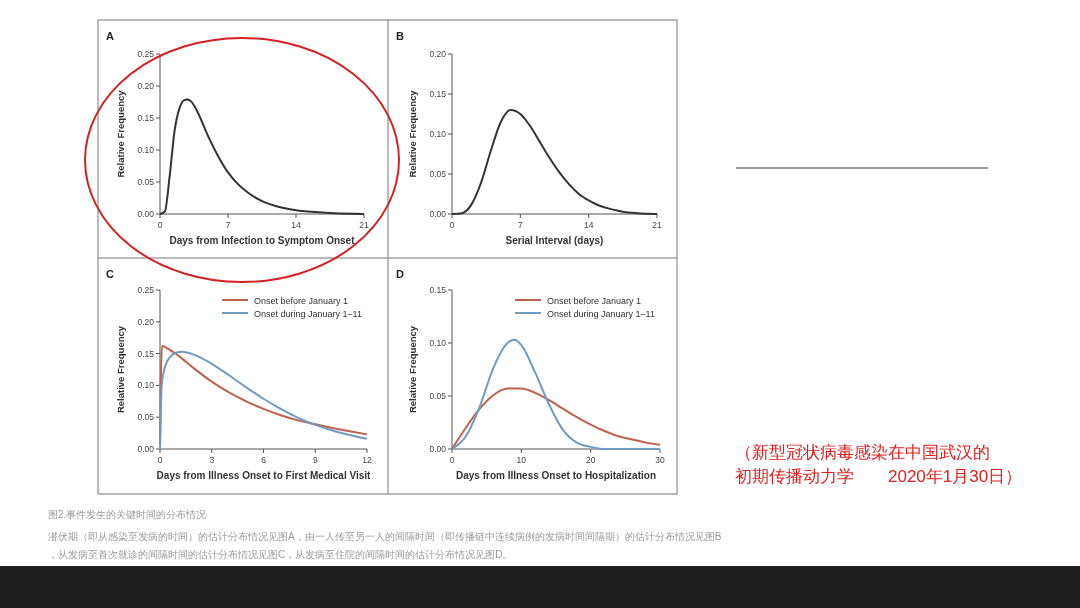 The width and height of the screenshot is (1080, 608). Describe the element at coordinates (556, 475) in the screenshot. I see `x-axis-title: Days from Illness Onset to Hospitalization` at that location.